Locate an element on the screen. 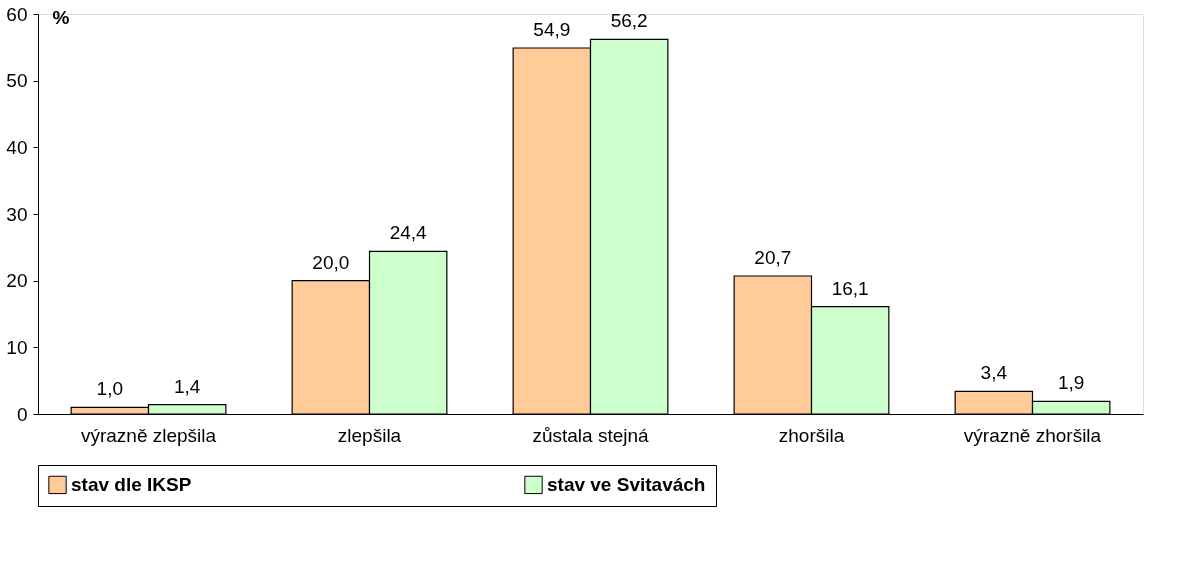  data-label: 20,0 is located at coordinates (331, 262).